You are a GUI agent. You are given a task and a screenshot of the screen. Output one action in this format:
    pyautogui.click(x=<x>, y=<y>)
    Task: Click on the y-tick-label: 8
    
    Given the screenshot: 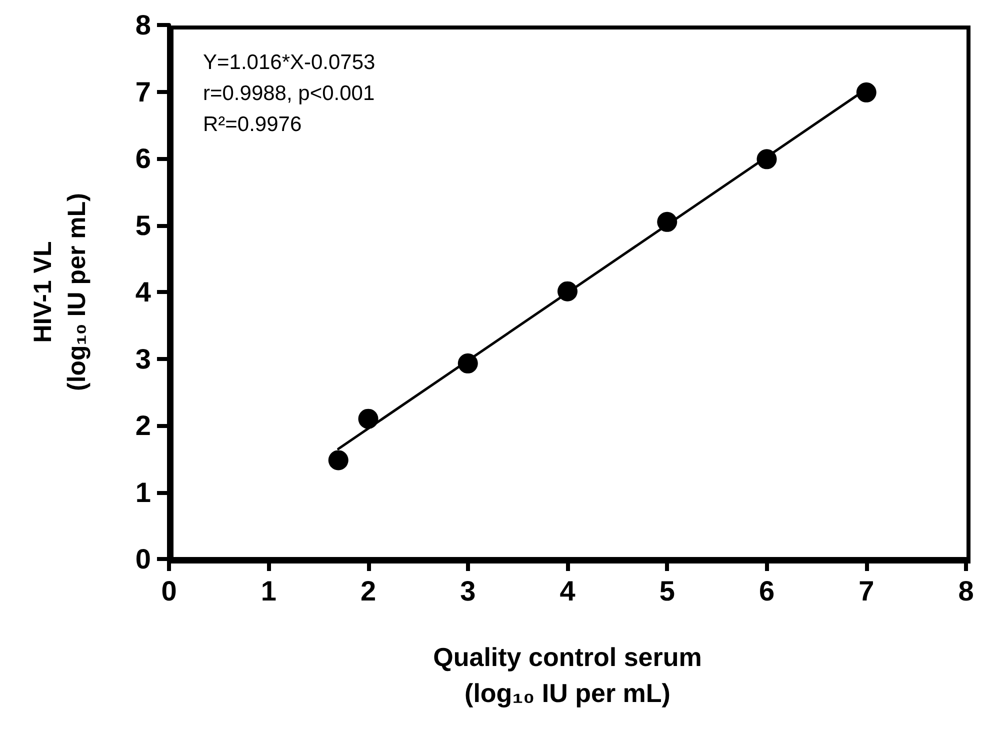 What is the action you would take?
    pyautogui.click(x=143, y=25)
    